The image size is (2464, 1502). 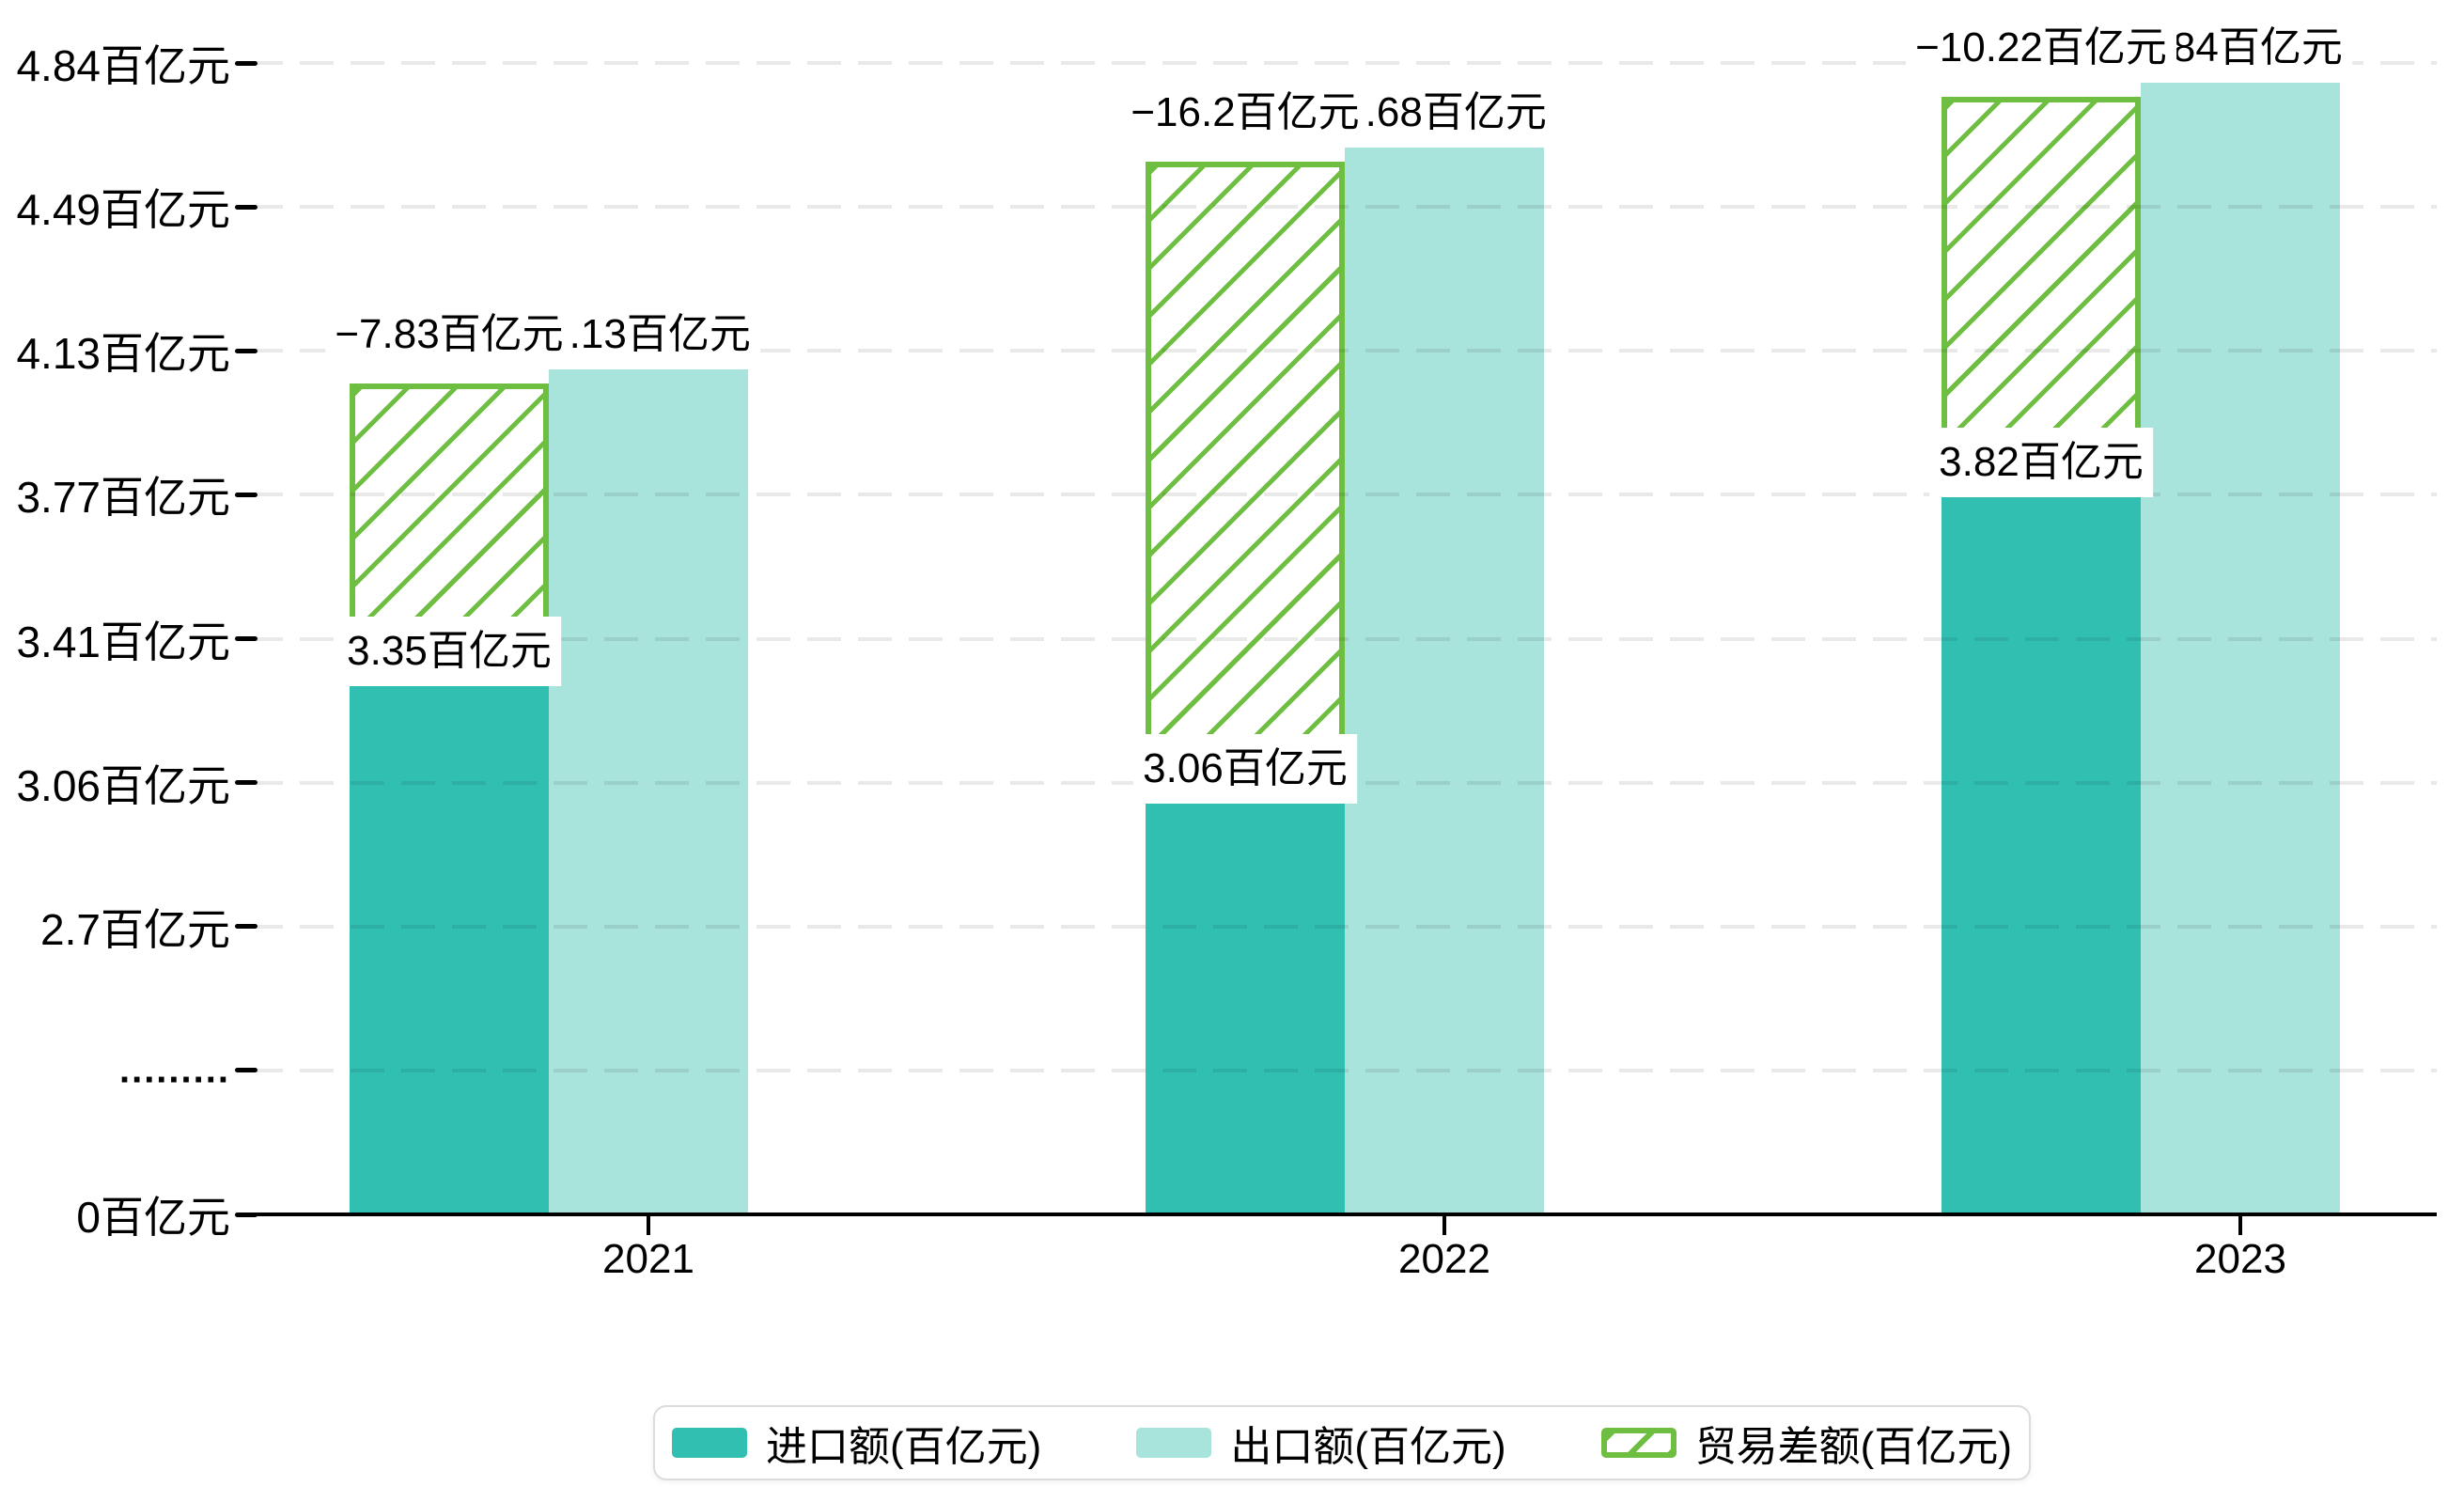 What do you see at coordinates (1853, 1447) in the screenshot?
I see `legend-label-trade-balance: 贸易差额(百亿元)` at bounding box center [1853, 1447].